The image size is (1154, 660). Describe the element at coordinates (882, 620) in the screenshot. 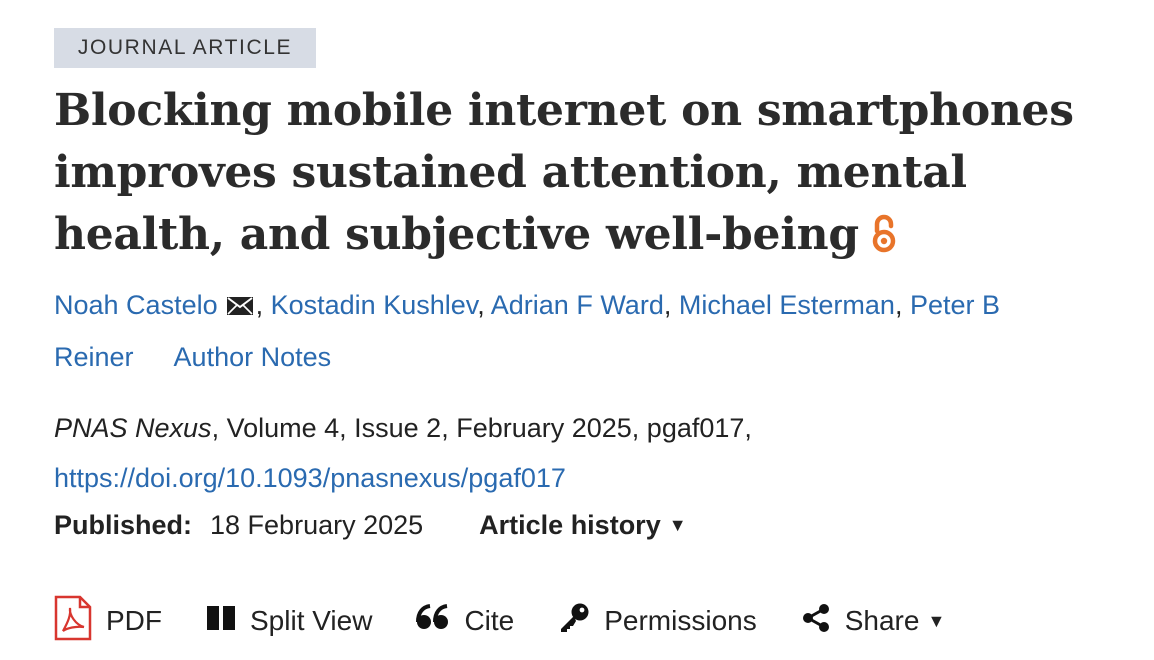

I see `share-label: Share` at that location.